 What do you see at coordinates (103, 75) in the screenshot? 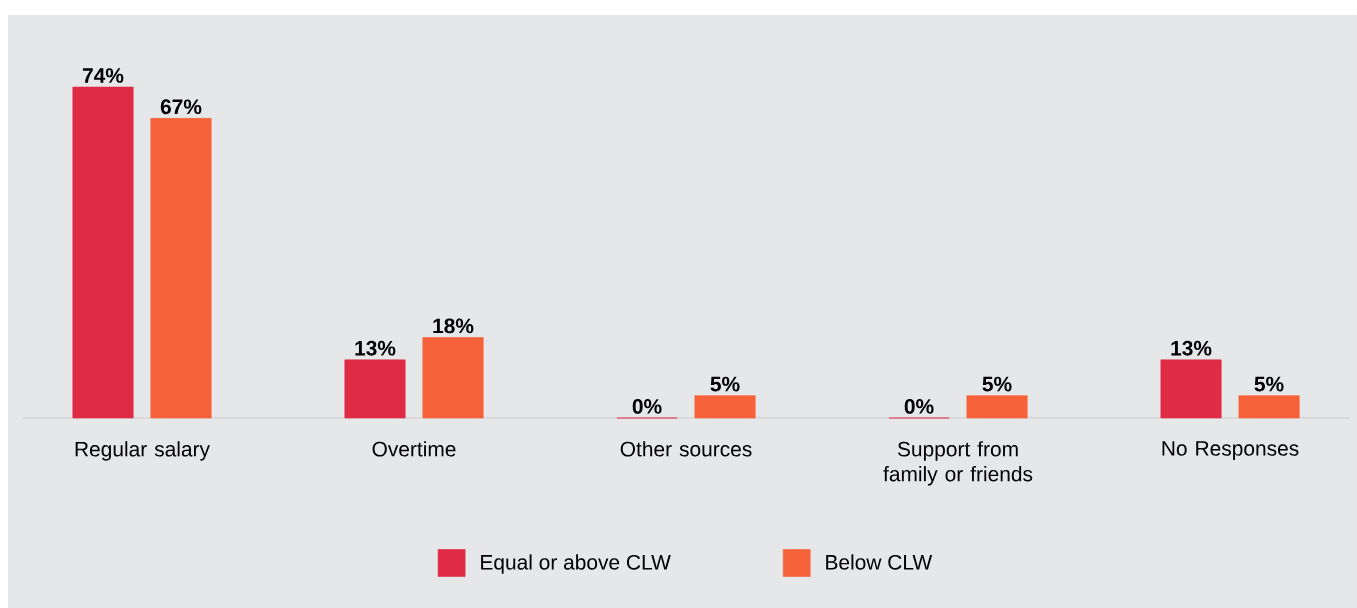
I see `data-label: 74%` at bounding box center [103, 75].